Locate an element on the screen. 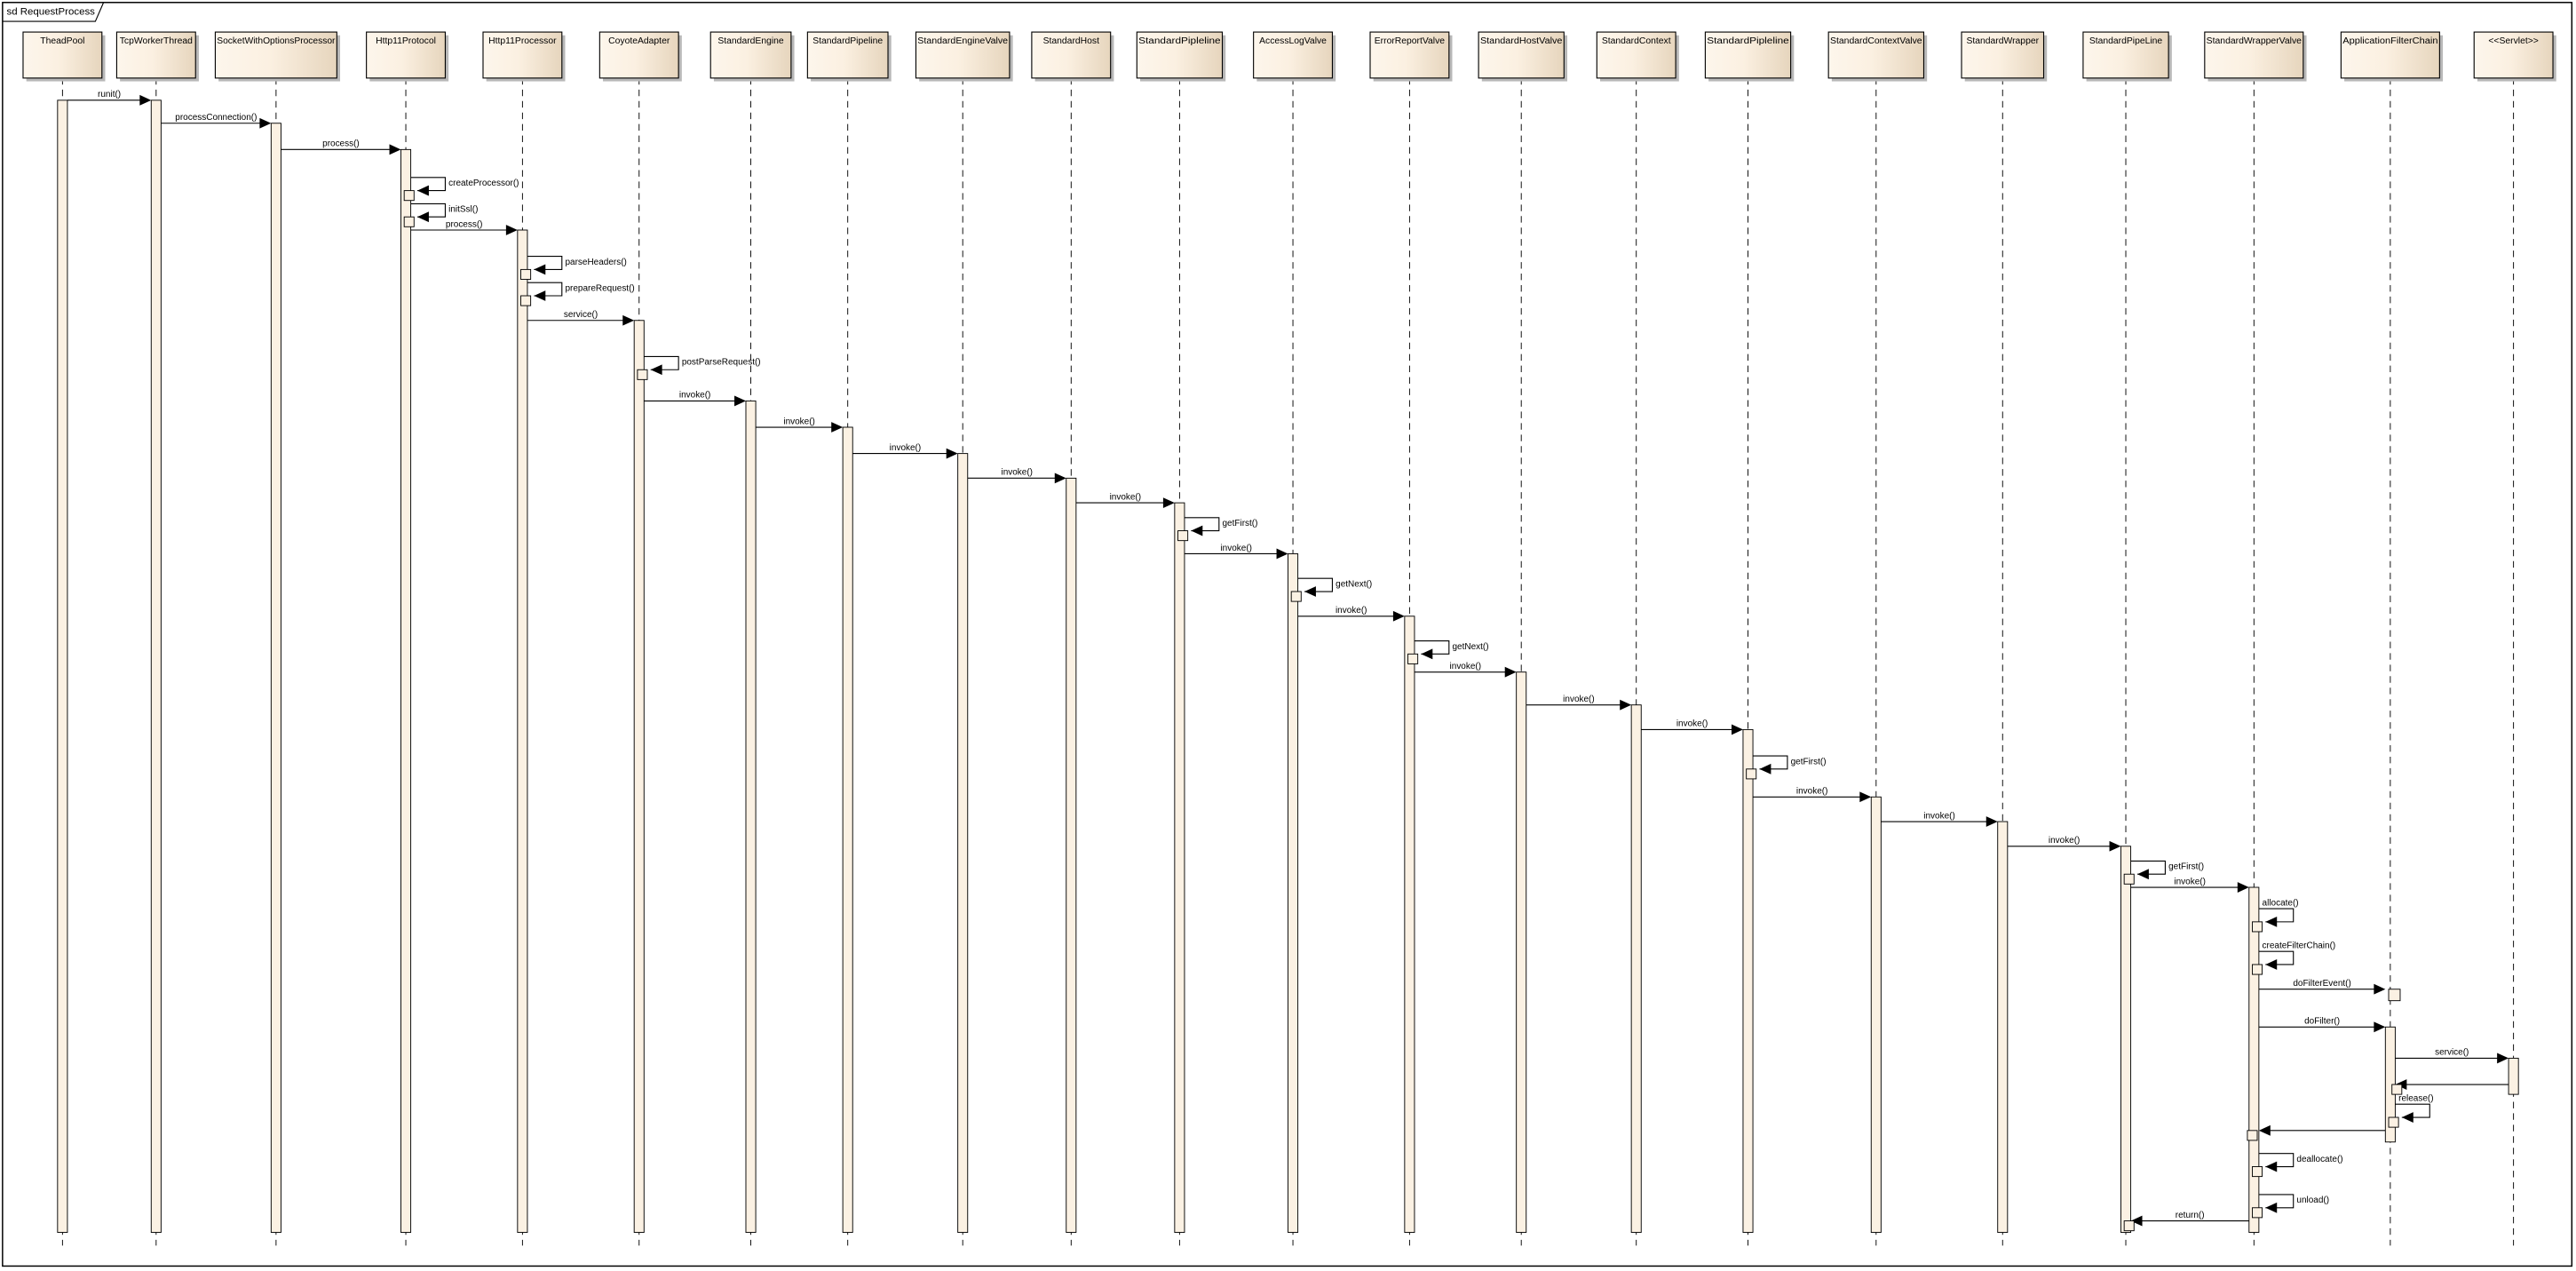  participant-20: ApplicationFilterChain is located at coordinates (2392, 57).